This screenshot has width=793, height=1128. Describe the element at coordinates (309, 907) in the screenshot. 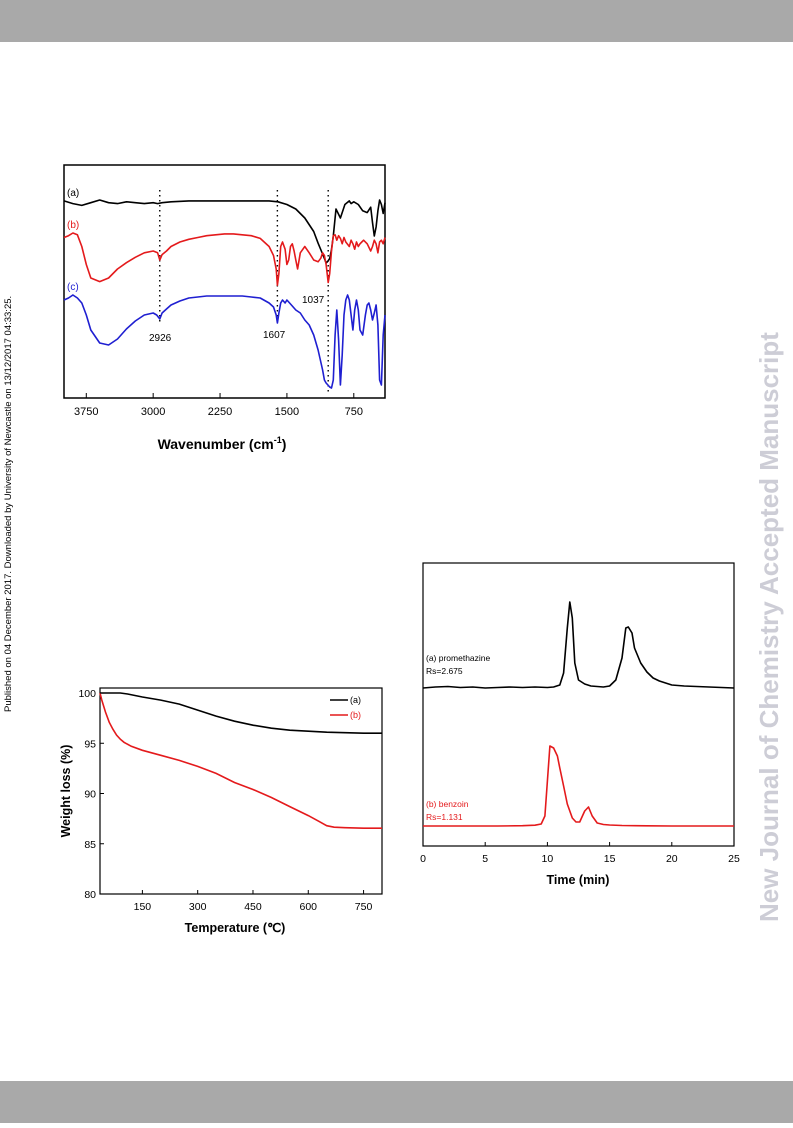

I see `tga-x-tick-label: 600` at that location.